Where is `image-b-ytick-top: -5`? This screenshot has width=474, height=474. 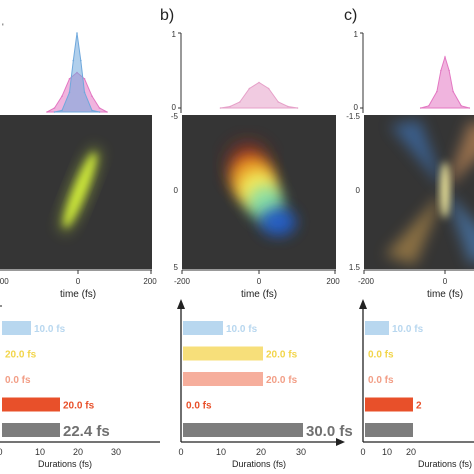 image-b-ytick-top: -5 is located at coordinates (175, 116).